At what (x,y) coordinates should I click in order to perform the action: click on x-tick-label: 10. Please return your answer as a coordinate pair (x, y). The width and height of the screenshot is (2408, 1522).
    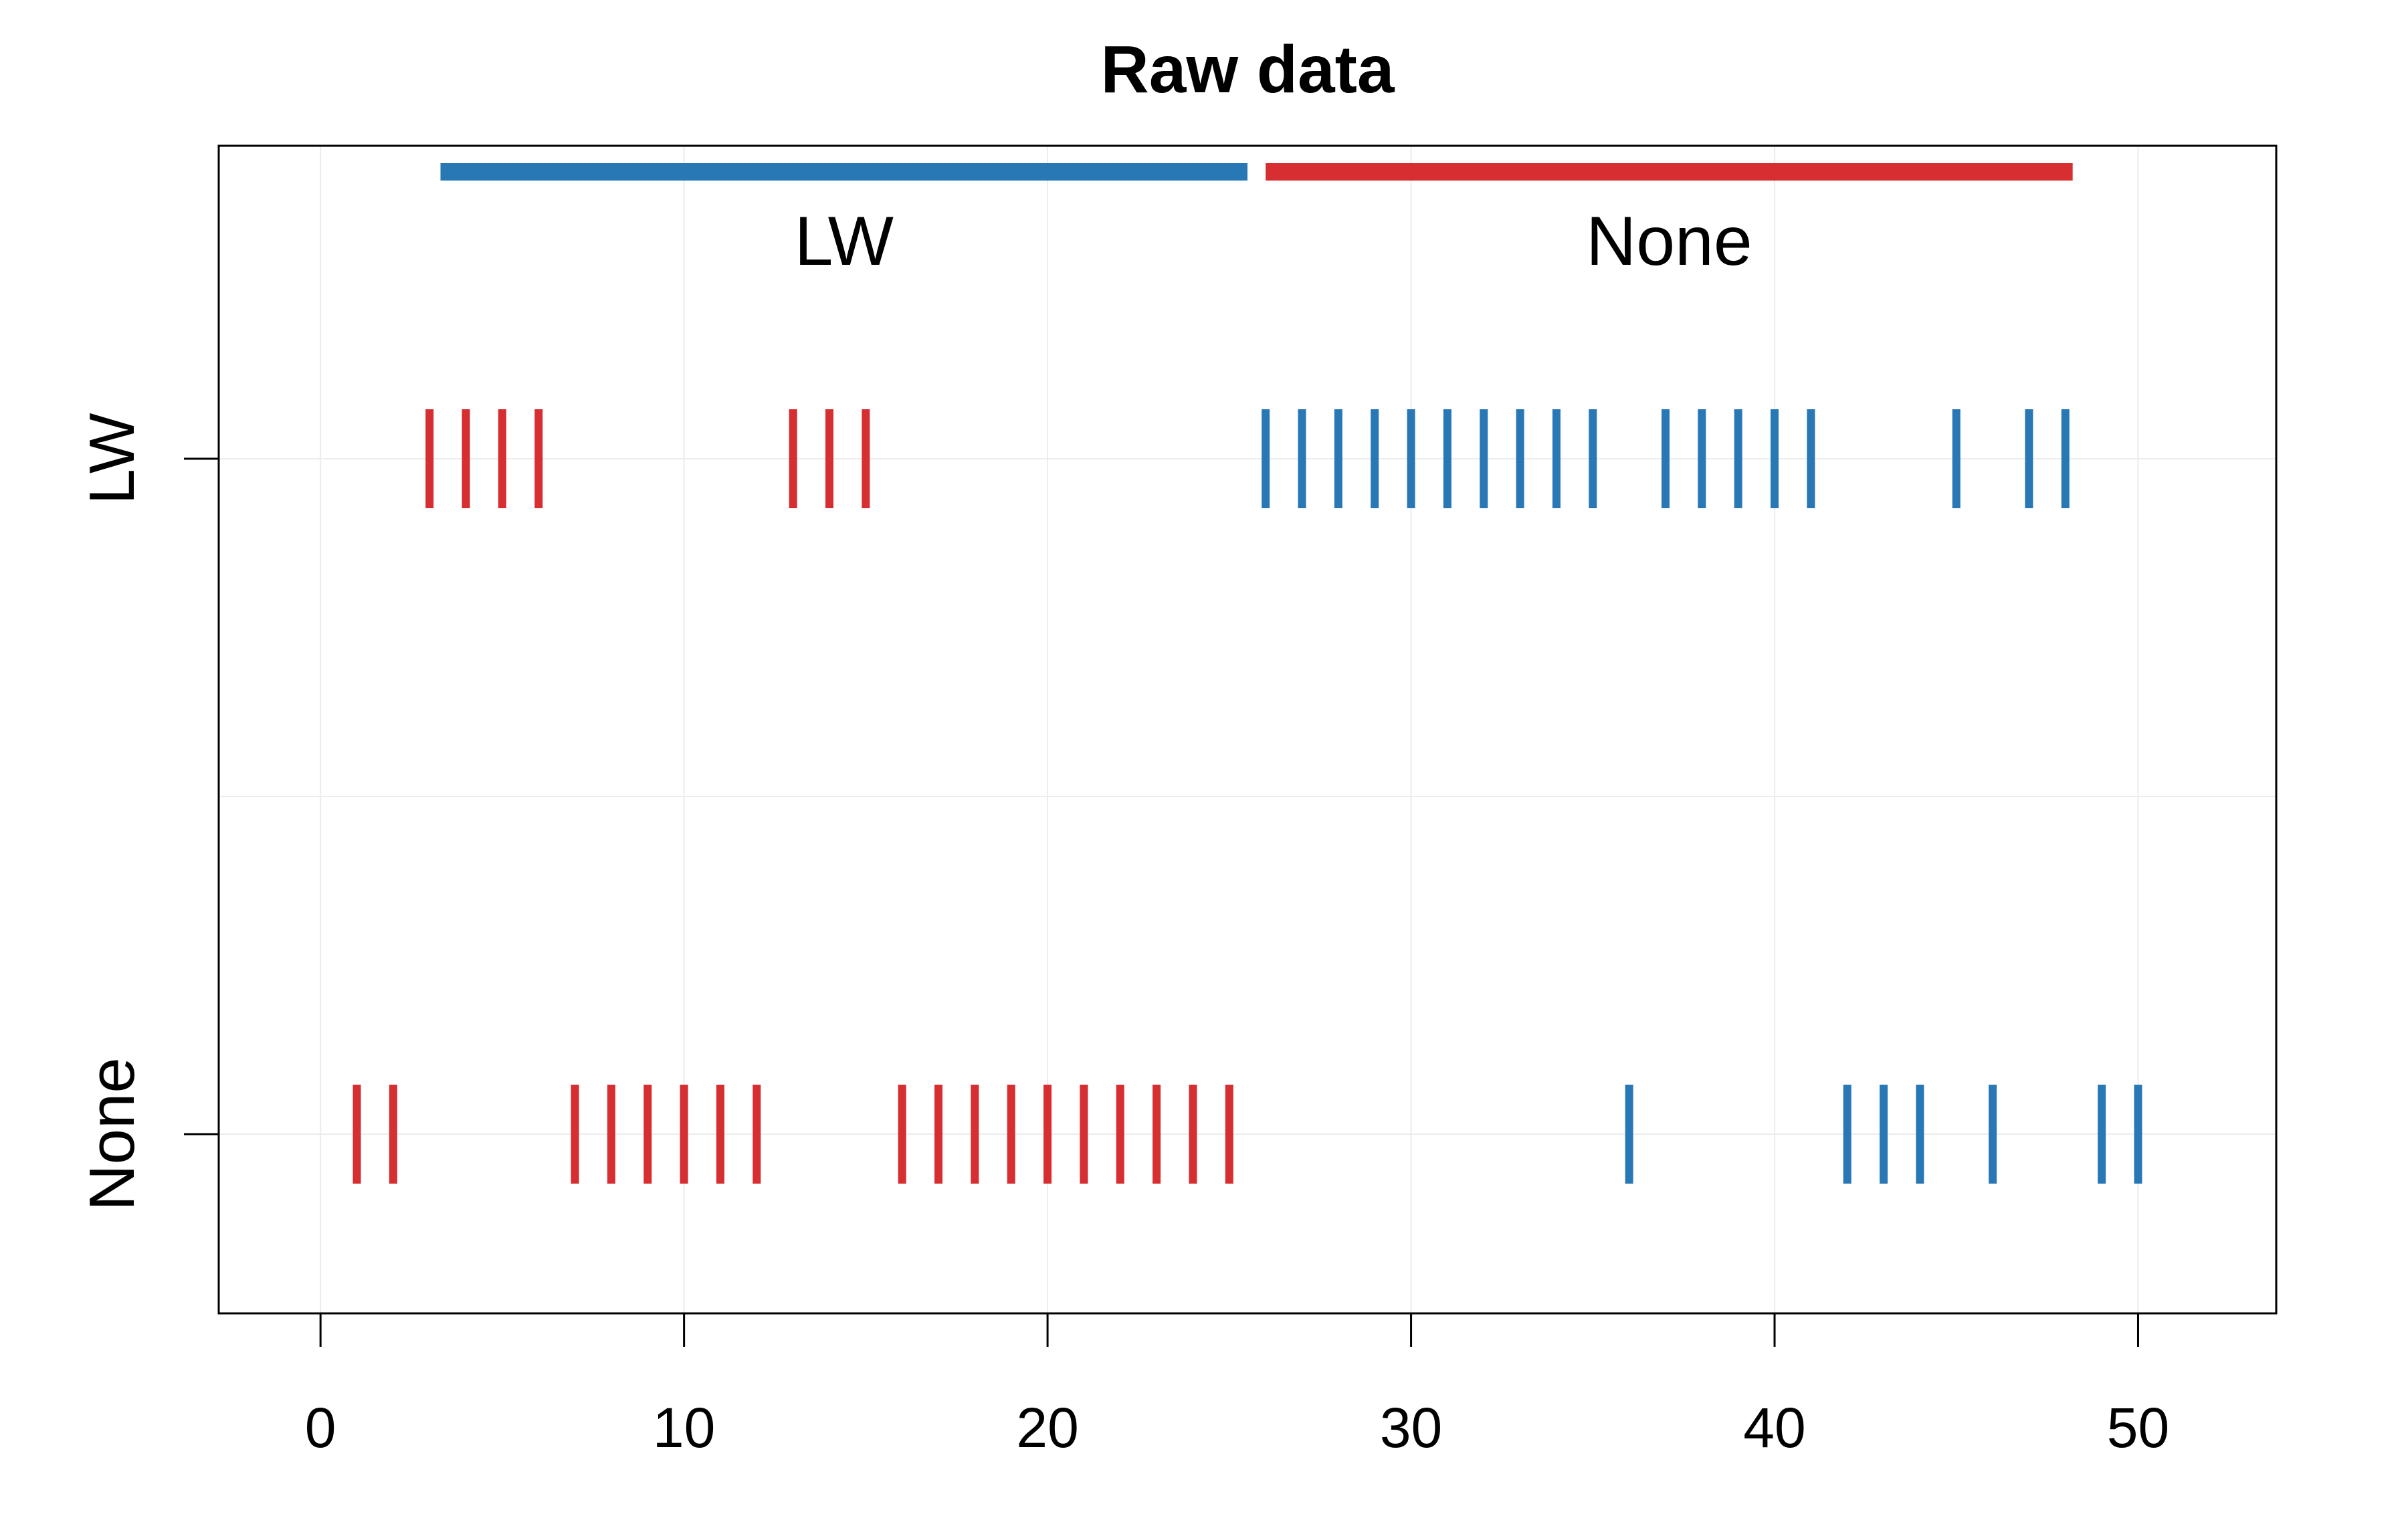
    Looking at the image, I should click on (684, 1427).